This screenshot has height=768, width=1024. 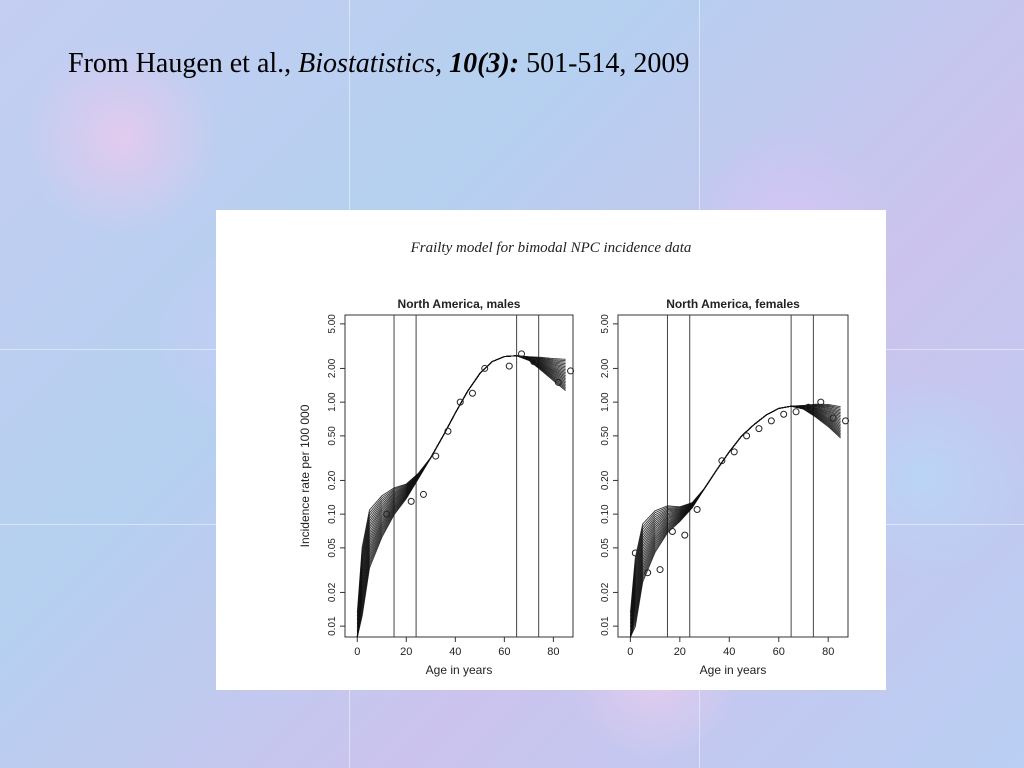 What do you see at coordinates (370, 63) in the screenshot?
I see `citation-journal: Biostatistics,` at bounding box center [370, 63].